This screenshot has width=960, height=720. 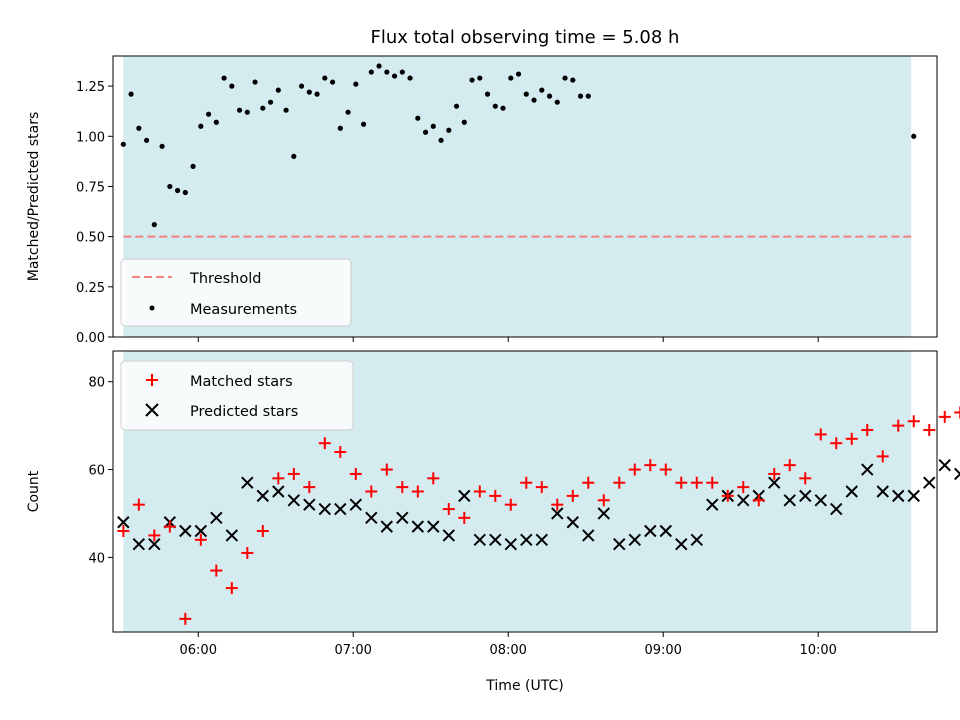 I want to click on predicted-star-markers, so click(x=538, y=504).